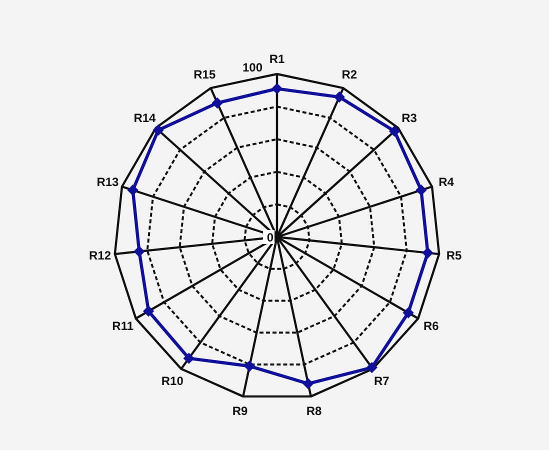  What do you see at coordinates (108, 181) in the screenshot?
I see `spoke-label: R13` at bounding box center [108, 181].